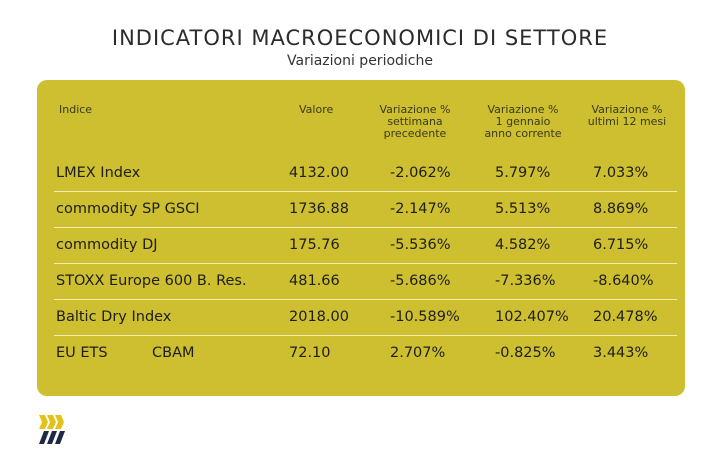 Image resolution: width=720 pixels, height=460 pixels. I want to click on row-value: 175.76, so click(314, 245).